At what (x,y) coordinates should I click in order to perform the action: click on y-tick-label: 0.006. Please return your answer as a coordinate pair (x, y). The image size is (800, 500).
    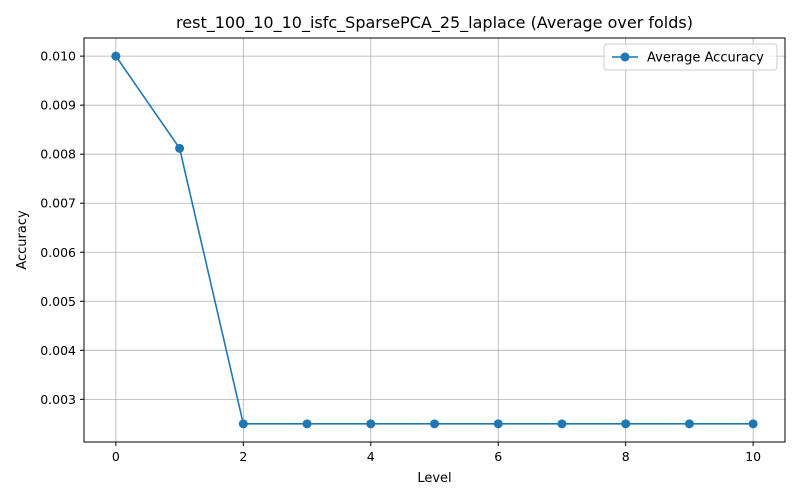
    Looking at the image, I should click on (58, 252).